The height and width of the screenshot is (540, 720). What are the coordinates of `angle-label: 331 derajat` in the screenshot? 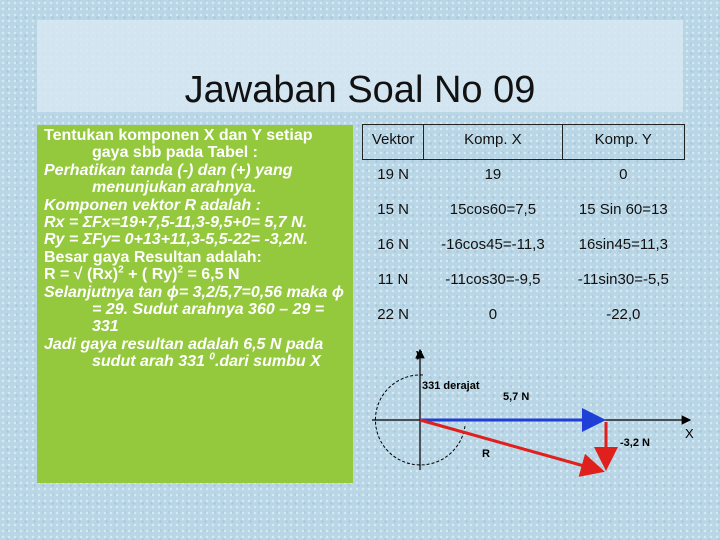 It's located at (451, 386).